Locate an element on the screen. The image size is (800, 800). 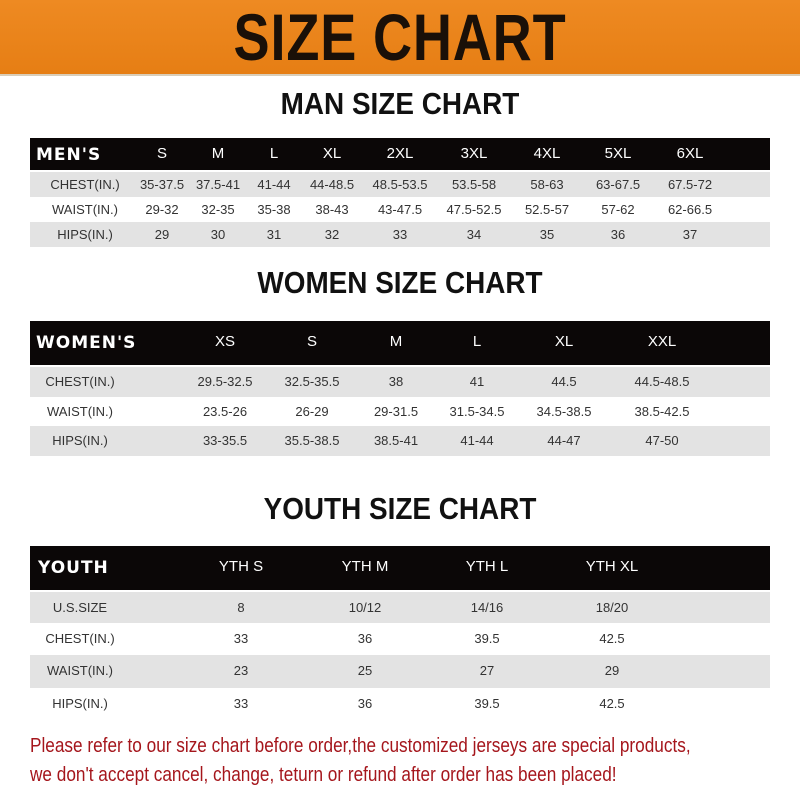
measurement-value: 63-67.5 is located at coordinates (618, 184).